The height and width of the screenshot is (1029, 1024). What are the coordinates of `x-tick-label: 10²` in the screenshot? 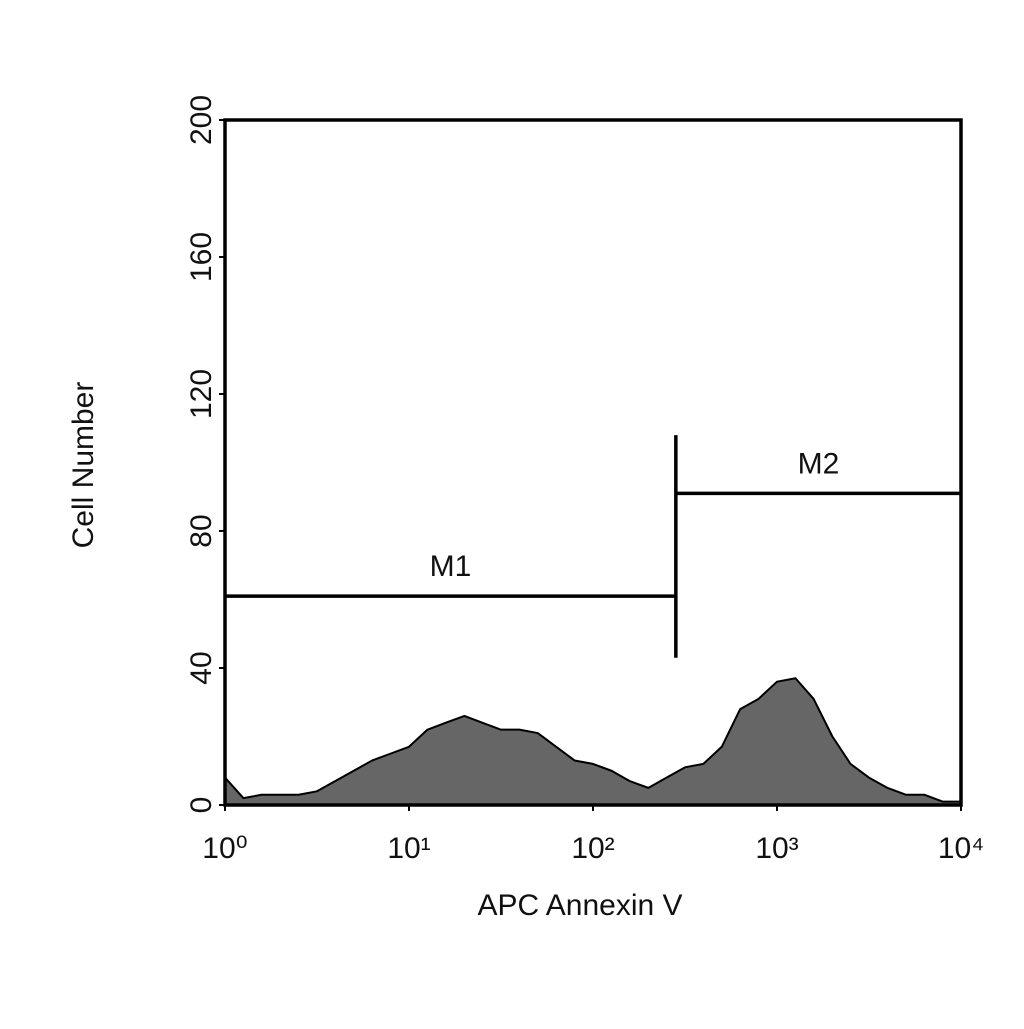 It's located at (592, 848).